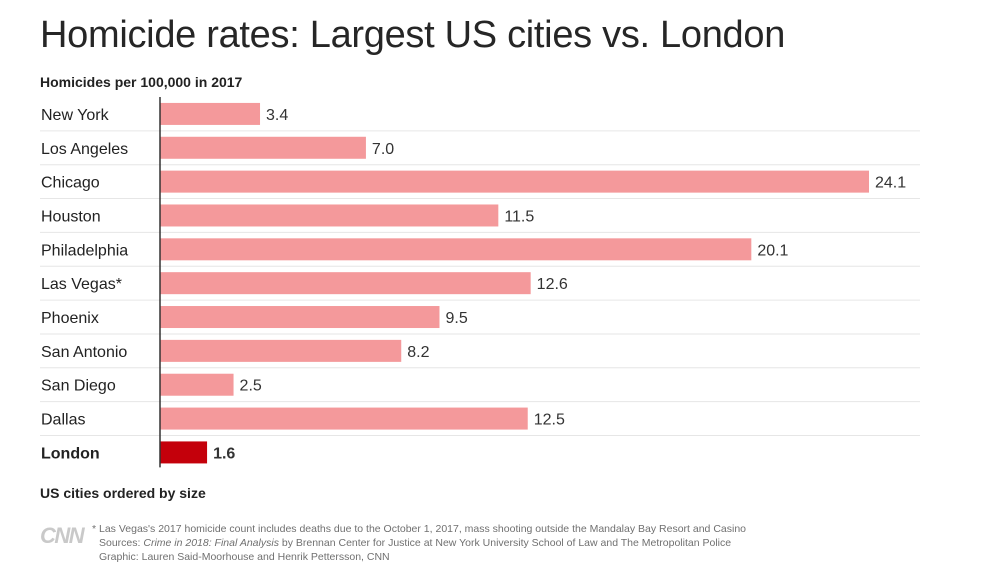  Describe the element at coordinates (75, 115) in the screenshot. I see `category-label-new-york: New York` at that location.